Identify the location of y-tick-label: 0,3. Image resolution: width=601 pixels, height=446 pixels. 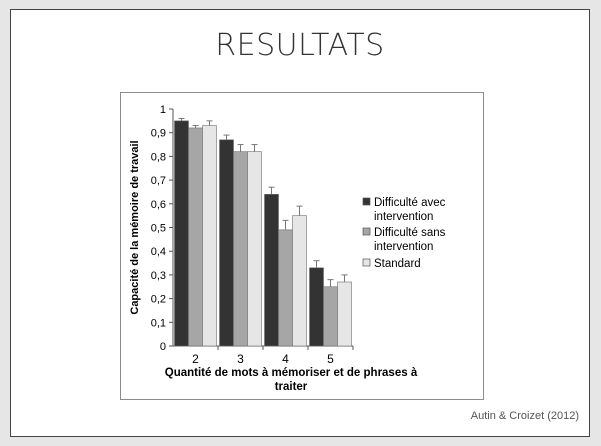
(158, 276).